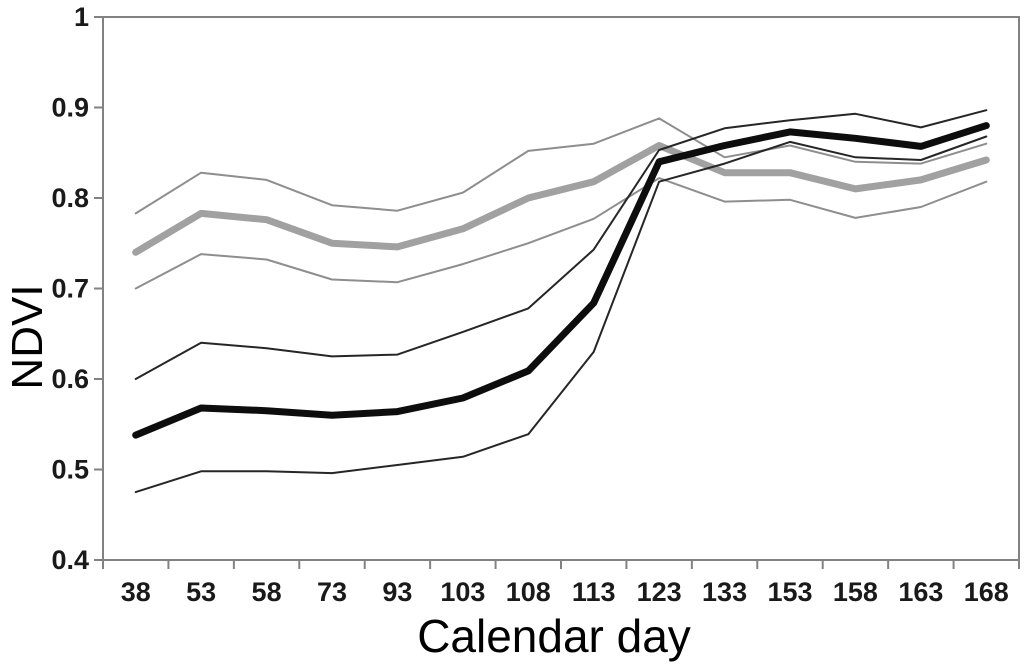 The height and width of the screenshot is (670, 1024). I want to click on gray-mean-line, so click(561, 199).